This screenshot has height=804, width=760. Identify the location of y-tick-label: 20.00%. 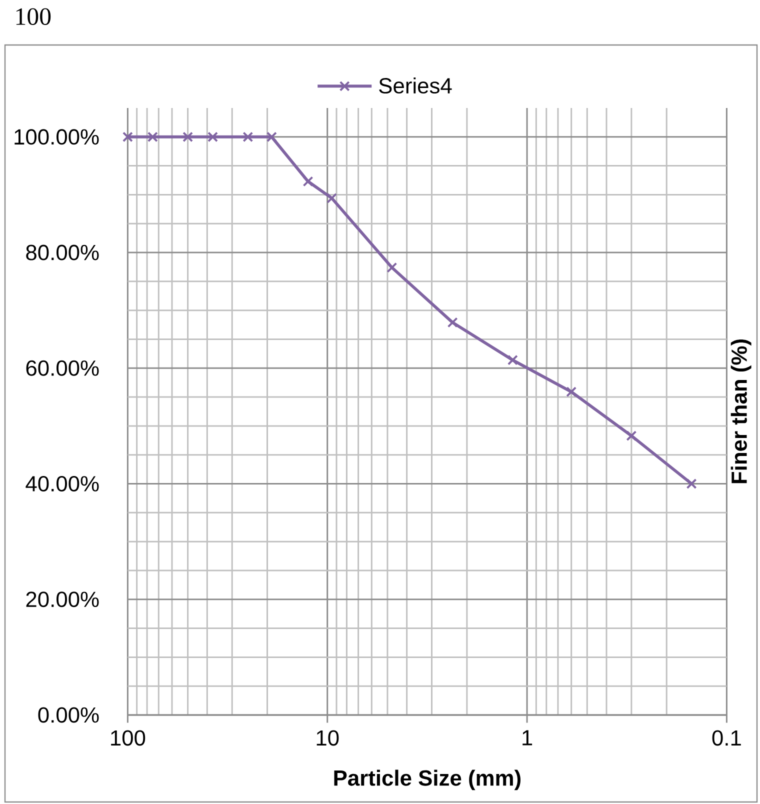
(62, 600).